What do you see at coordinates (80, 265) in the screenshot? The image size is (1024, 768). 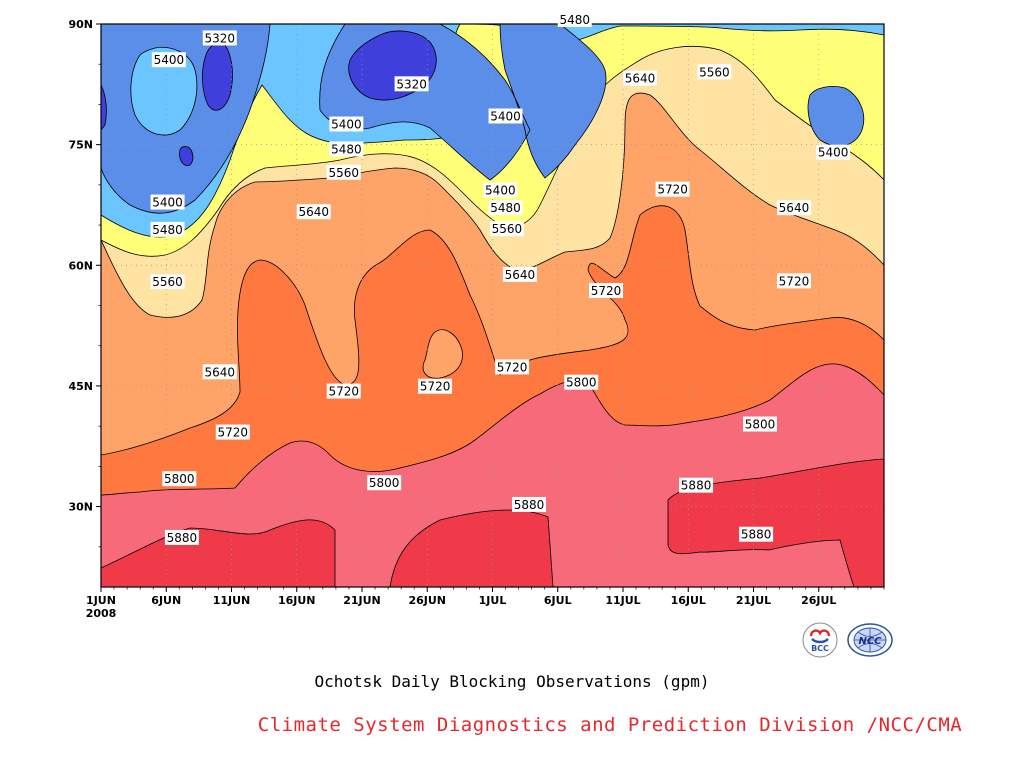 I see `y-tick-label: 60N` at bounding box center [80, 265].